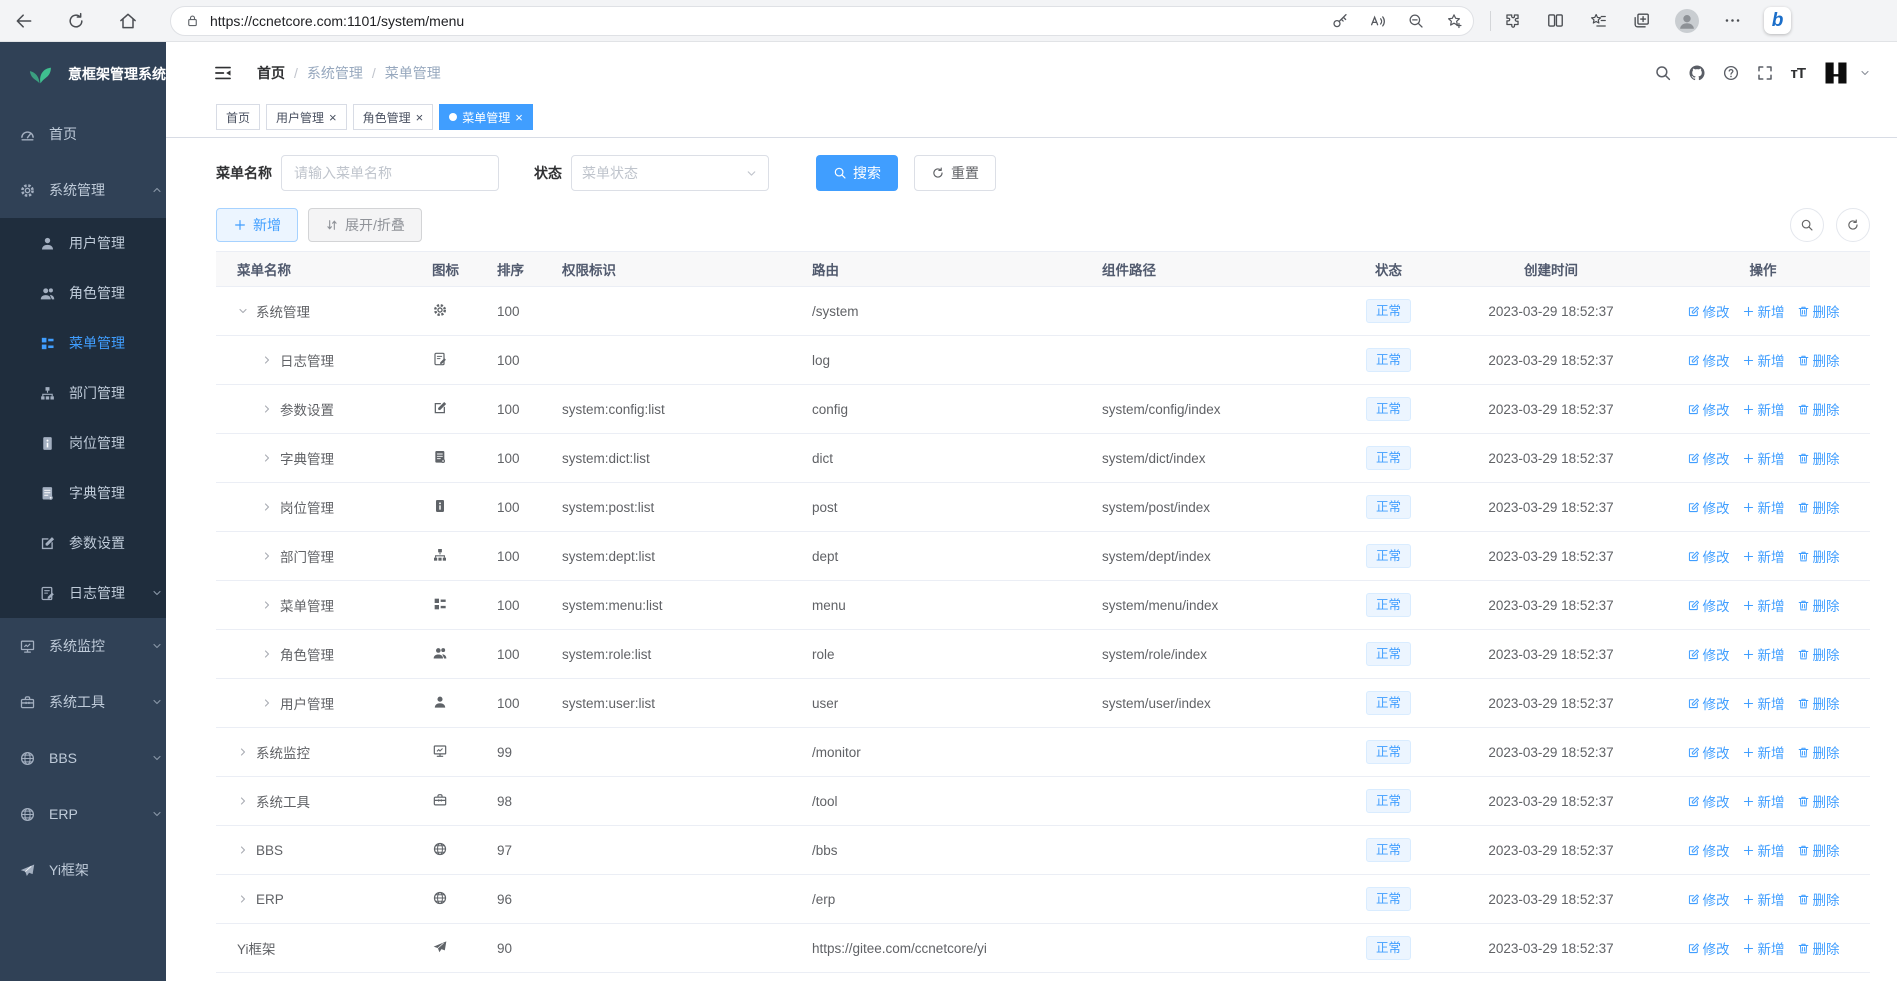 The image size is (1897, 981). Describe the element at coordinates (83, 593) in the screenshot. I see `sidebar-item-log-mgmt: 日志管理` at that location.